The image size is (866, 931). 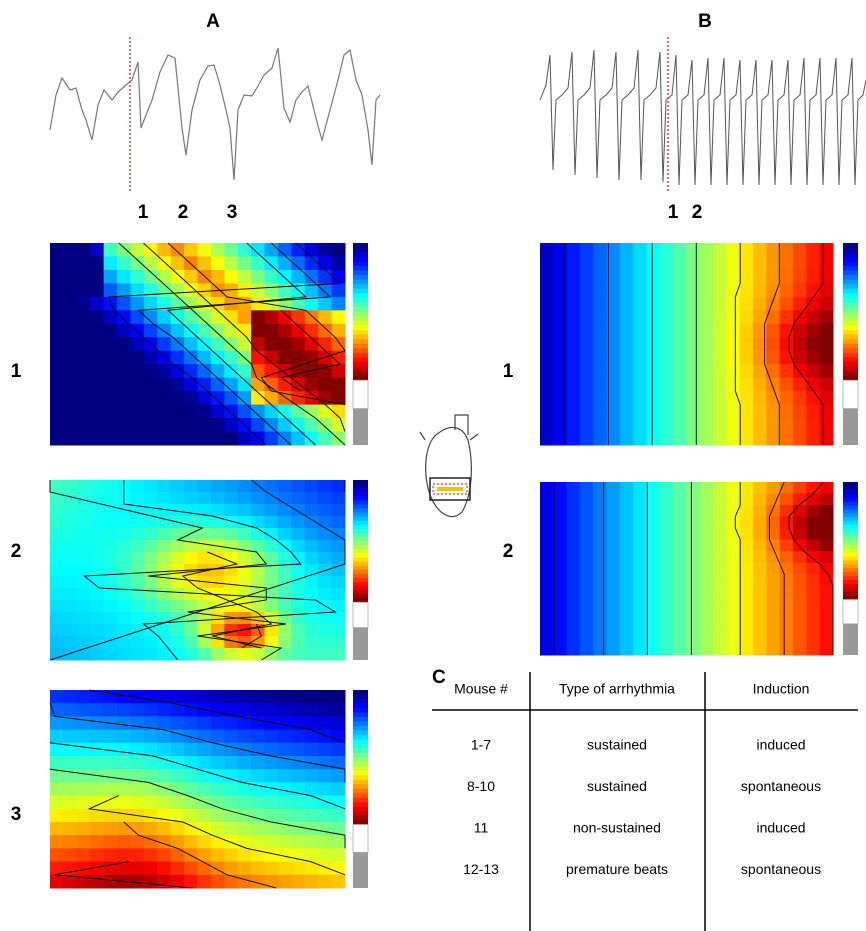 What do you see at coordinates (781, 869) in the screenshot?
I see `table-cell: spontaneous` at bounding box center [781, 869].